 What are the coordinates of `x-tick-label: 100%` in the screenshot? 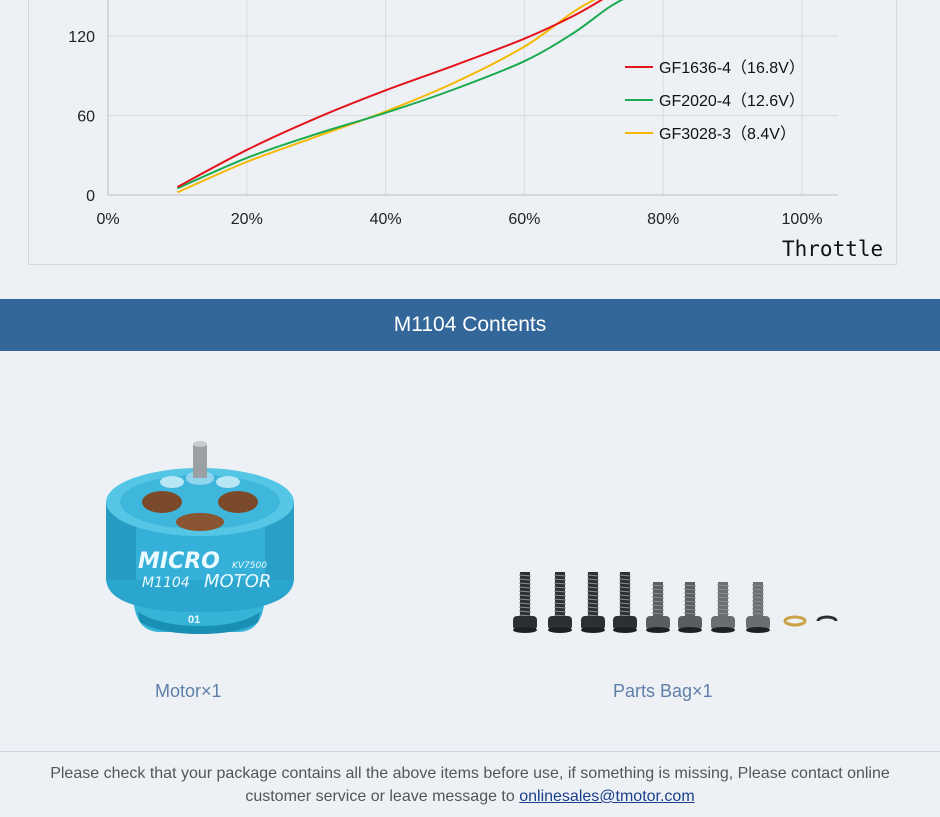 It's located at (802, 219).